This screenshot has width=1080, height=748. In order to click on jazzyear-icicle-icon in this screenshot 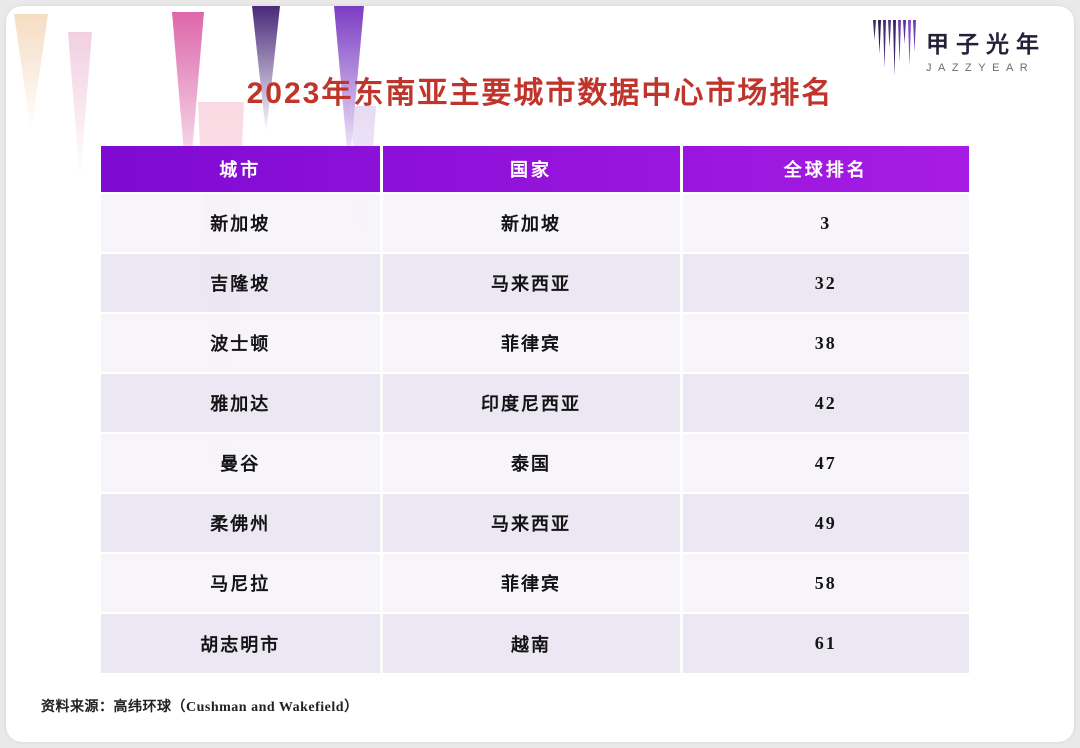, I will do `click(894, 48)`.